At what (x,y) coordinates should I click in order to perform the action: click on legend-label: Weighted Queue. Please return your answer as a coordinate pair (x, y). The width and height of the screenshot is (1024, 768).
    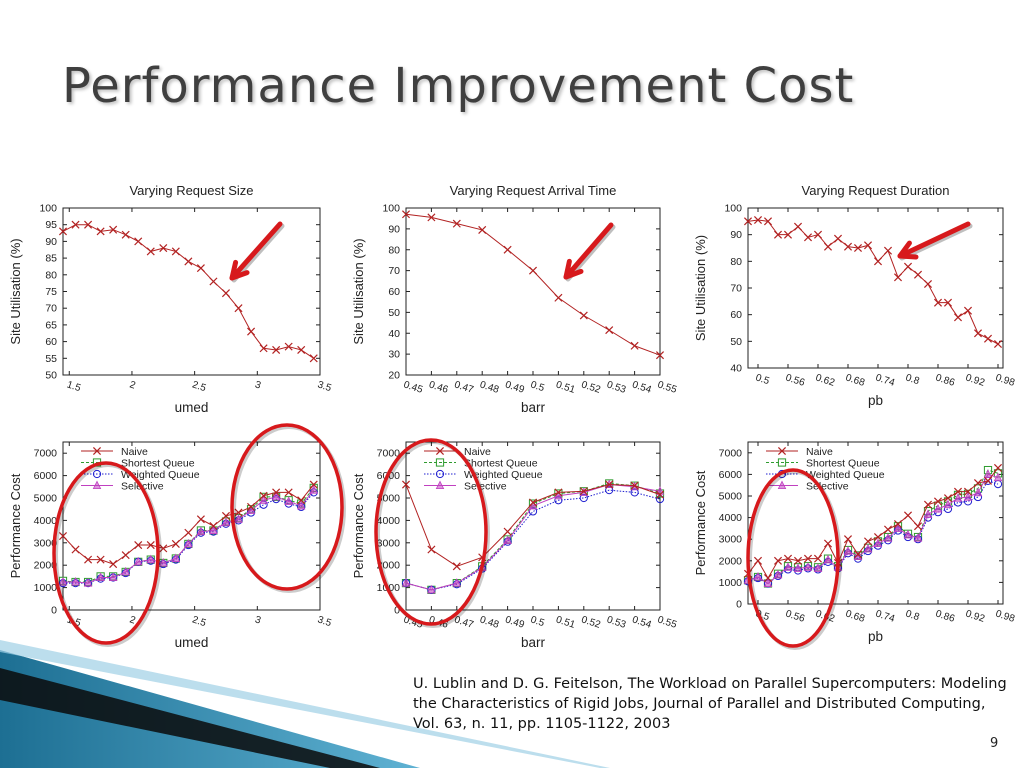
    Looking at the image, I should click on (845, 475).